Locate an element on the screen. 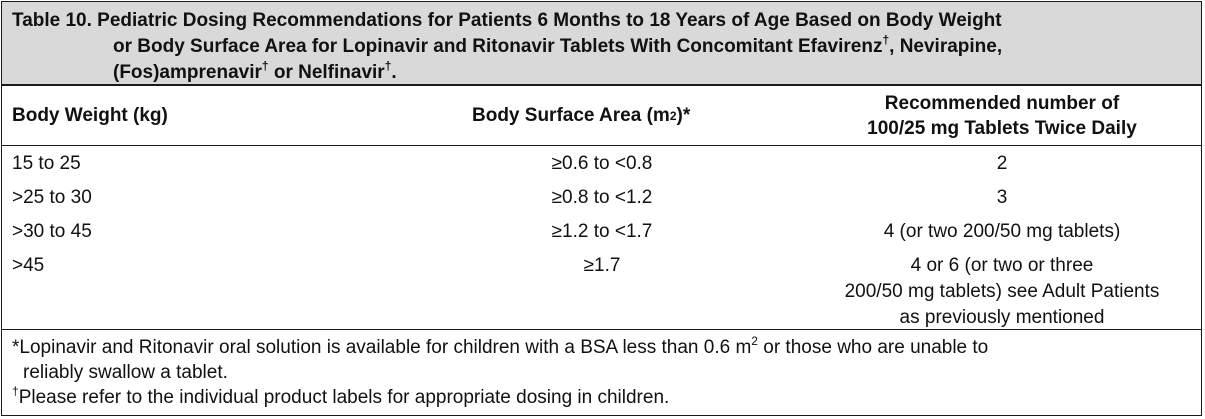 The height and width of the screenshot is (419, 1205). cell-bsa: ≥0.8 to <1.2 is located at coordinates (602, 197).